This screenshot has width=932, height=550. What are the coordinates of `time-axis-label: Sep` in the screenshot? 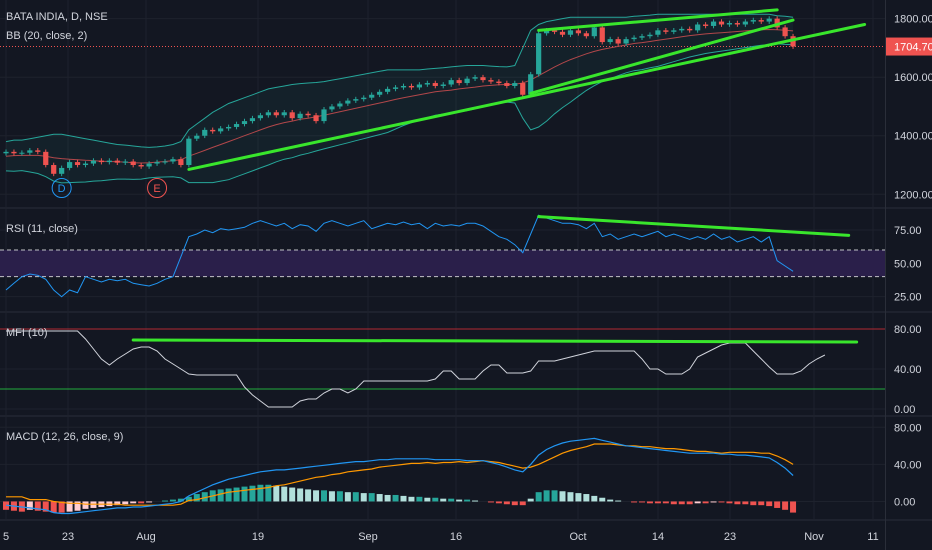 It's located at (368, 537).